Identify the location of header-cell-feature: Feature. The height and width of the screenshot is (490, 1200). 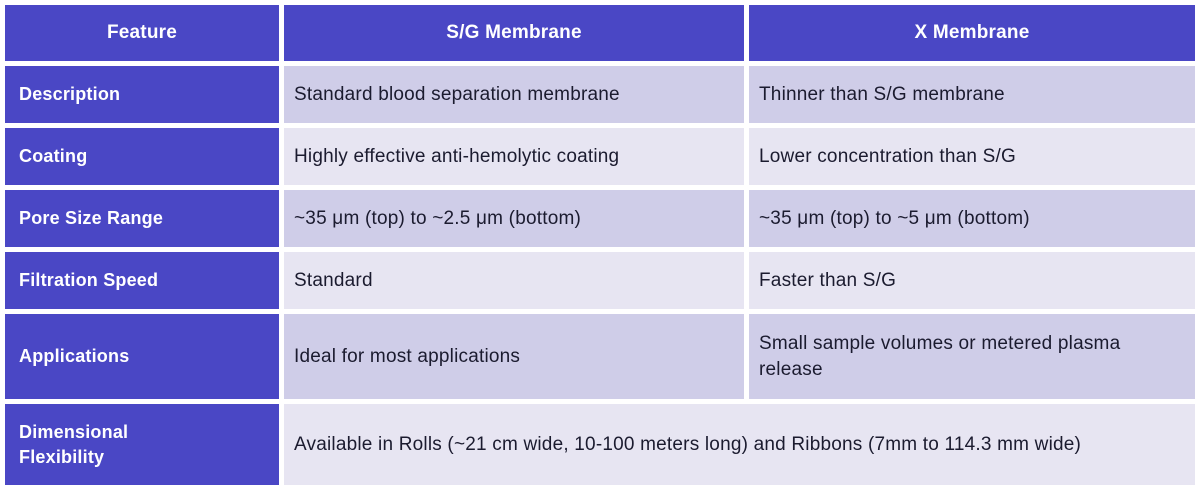
(142, 33).